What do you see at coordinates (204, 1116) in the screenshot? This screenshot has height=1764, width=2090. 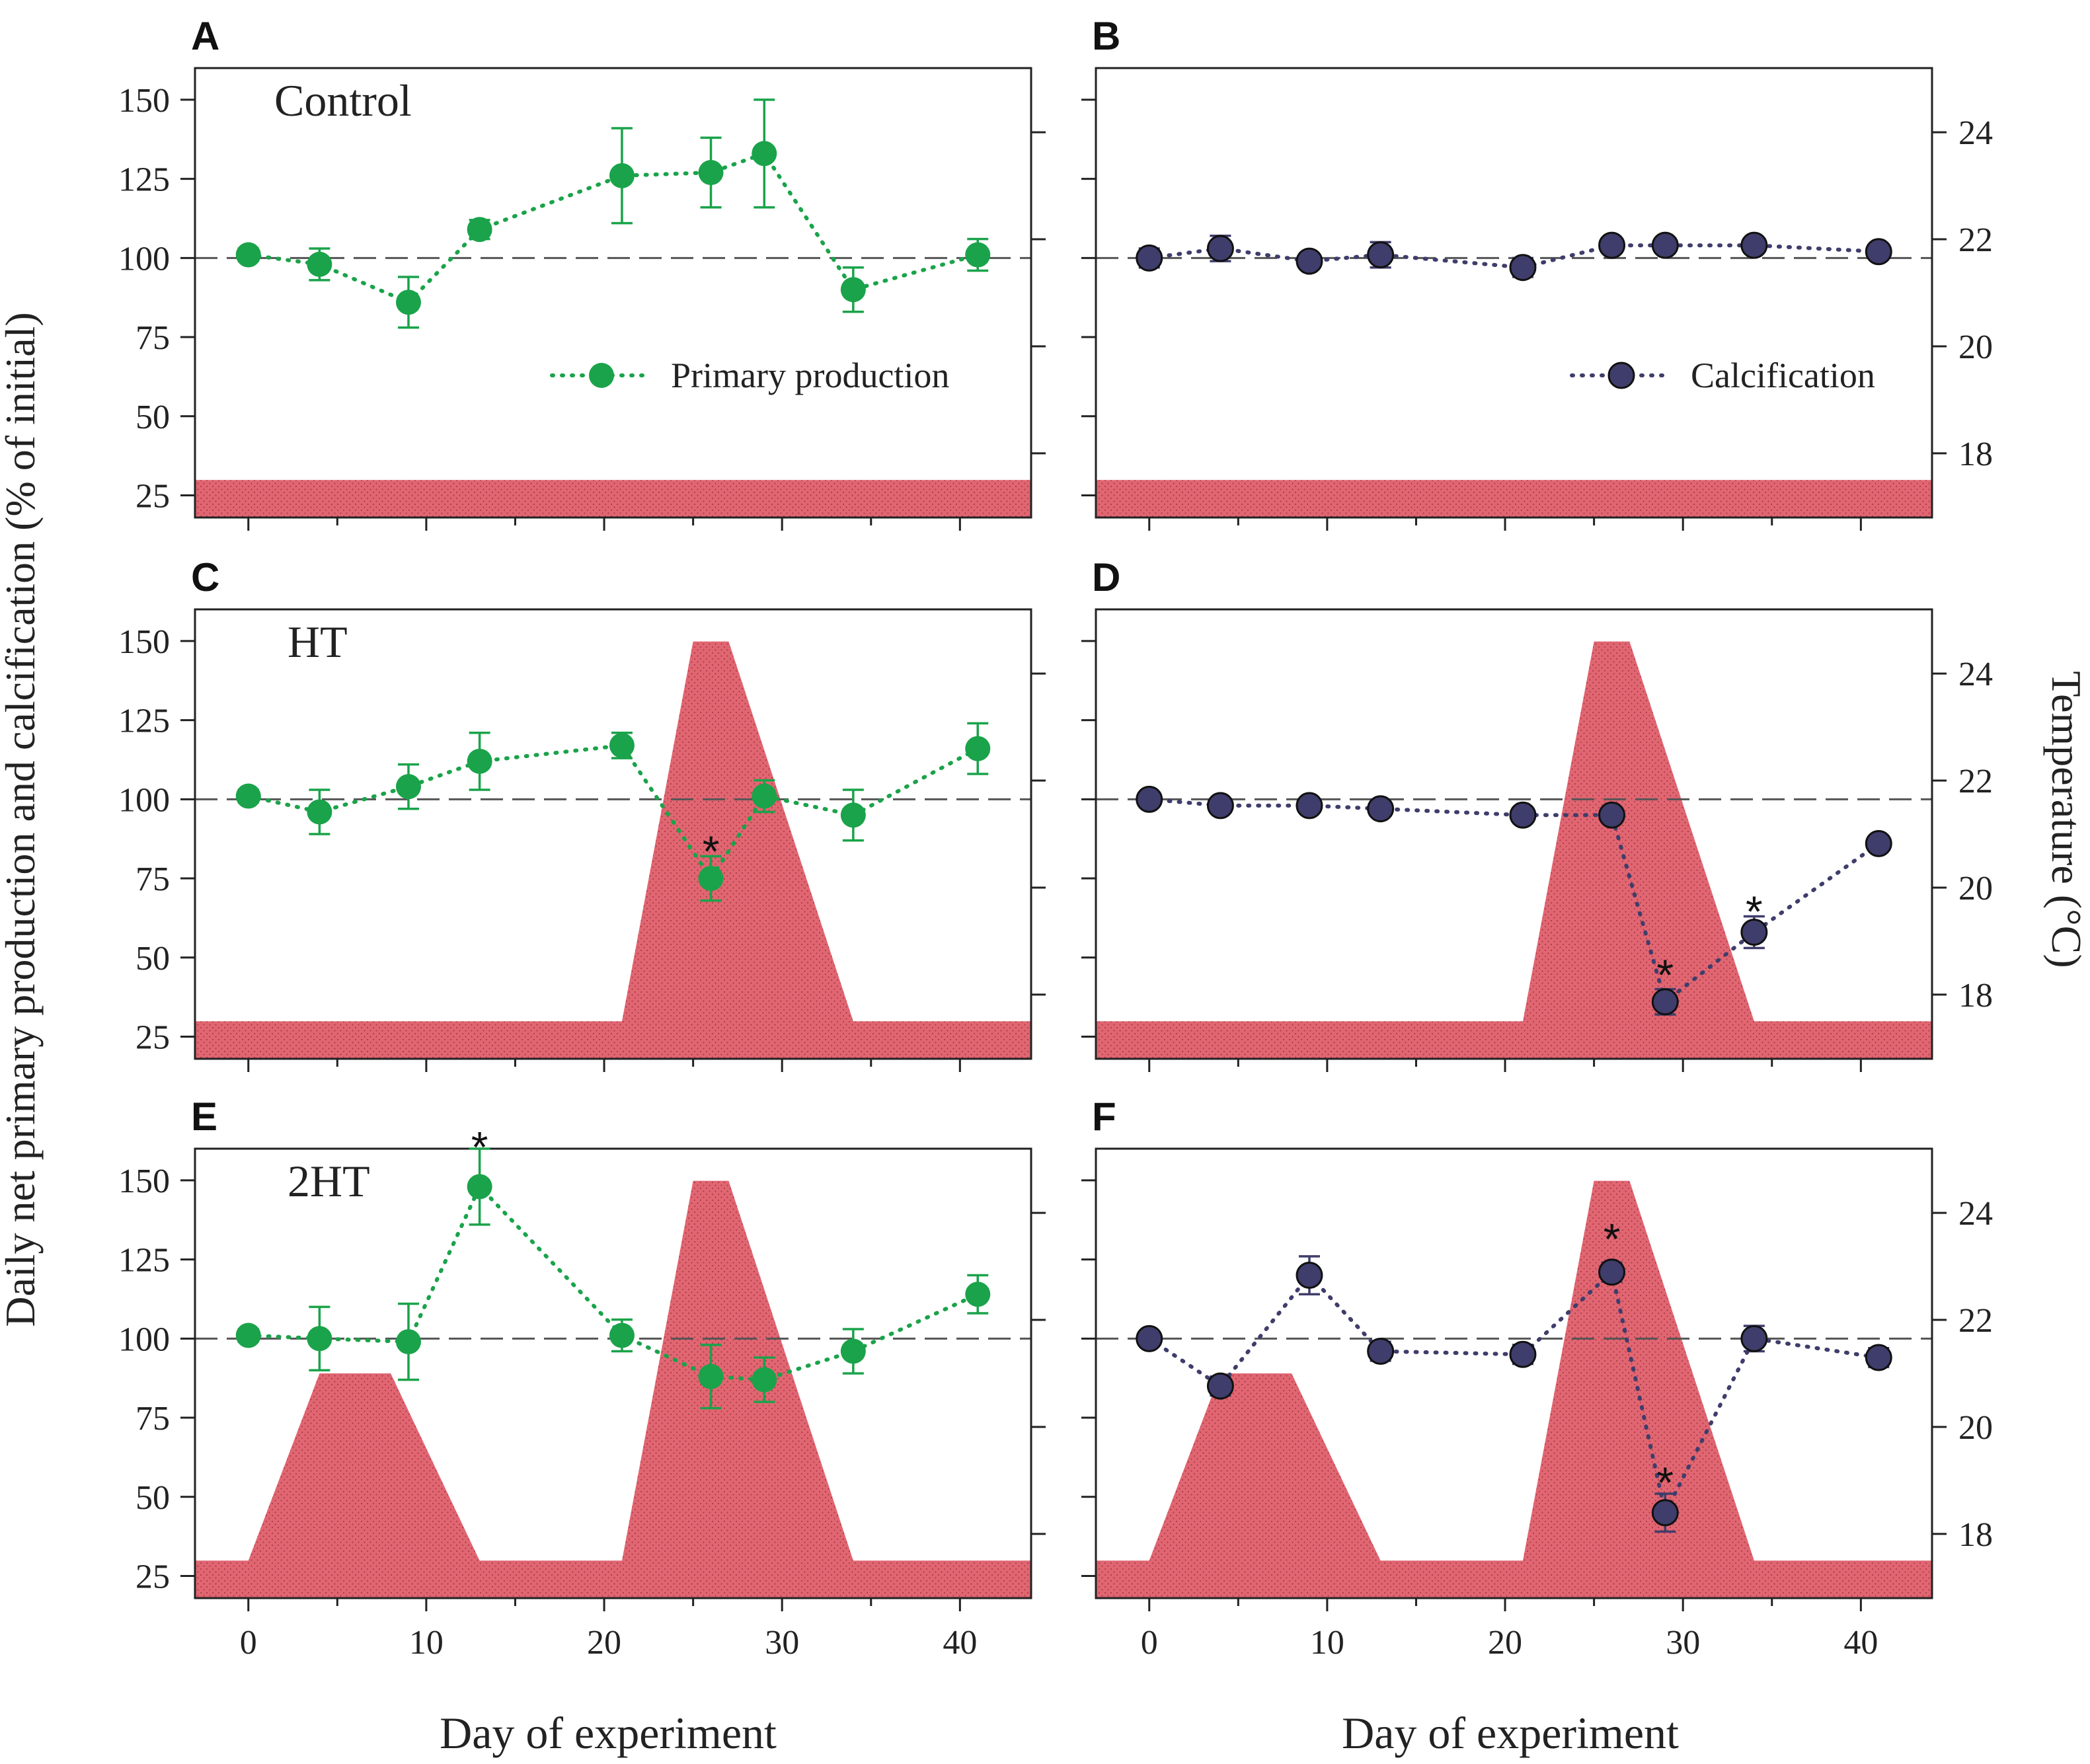 I see `panel-letter: E` at bounding box center [204, 1116].